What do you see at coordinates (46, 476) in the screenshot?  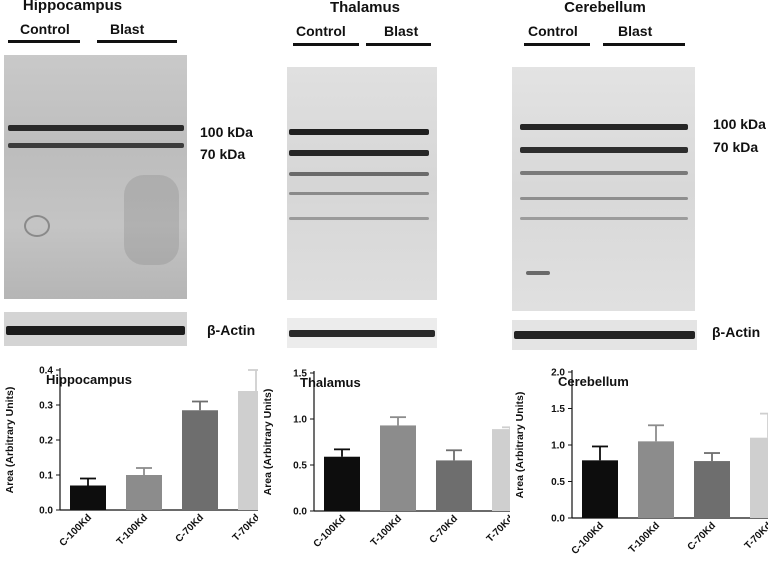 I see `y-tick-label: 0.1` at bounding box center [46, 476].